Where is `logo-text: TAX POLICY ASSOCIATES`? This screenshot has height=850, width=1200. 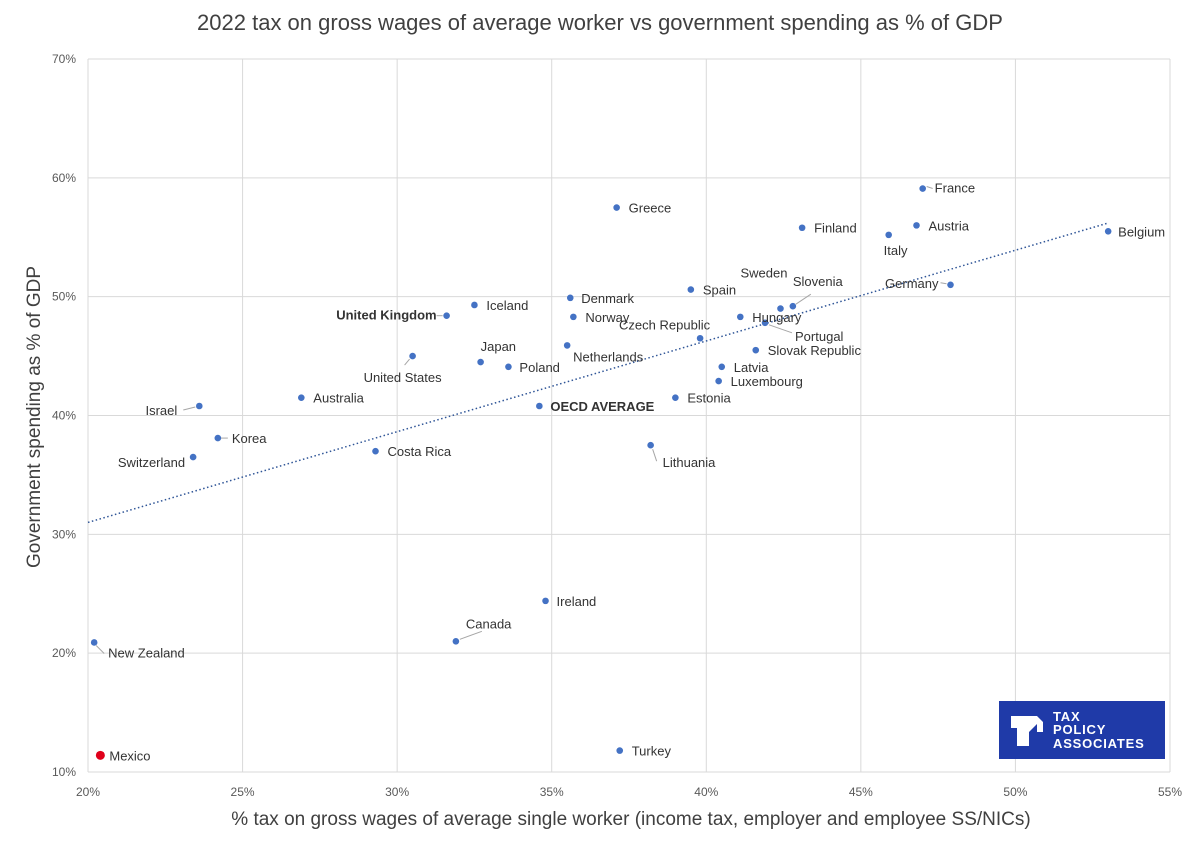 logo-text: TAX POLICY ASSOCIATES is located at coordinates (1099, 730).